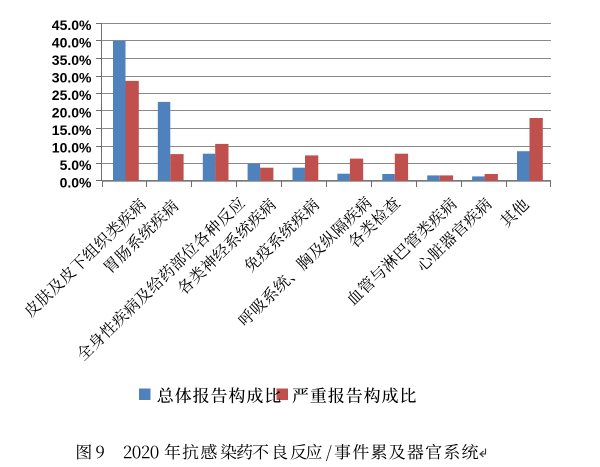 This screenshot has height=467, width=600. What do you see at coordinates (72, 60) in the screenshot?
I see `svg-text: 35.0%` at bounding box center [72, 60].